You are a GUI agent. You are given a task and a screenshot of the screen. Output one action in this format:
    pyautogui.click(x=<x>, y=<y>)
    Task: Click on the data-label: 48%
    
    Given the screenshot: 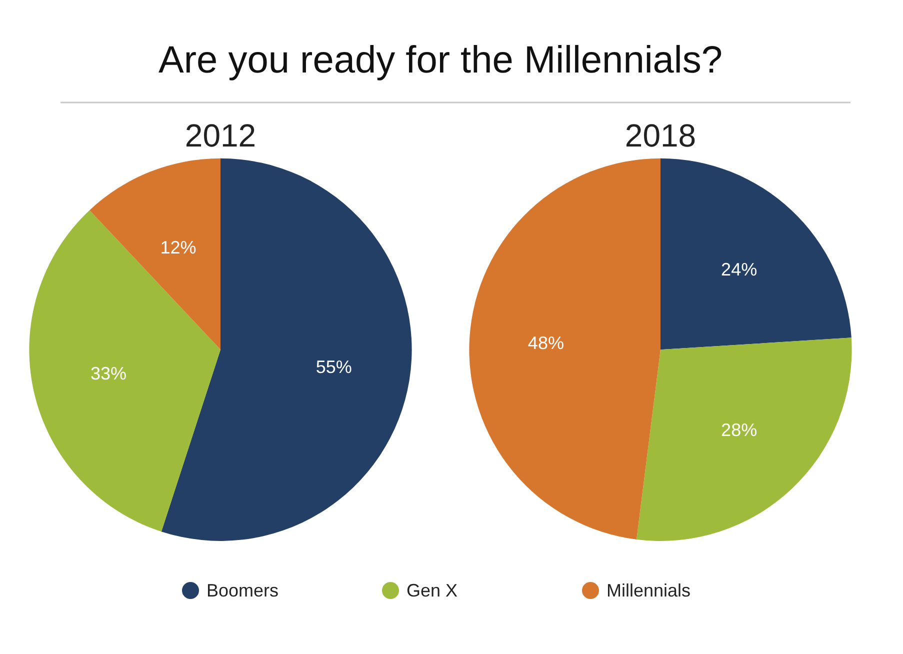 What is the action you would take?
    pyautogui.click(x=546, y=342)
    